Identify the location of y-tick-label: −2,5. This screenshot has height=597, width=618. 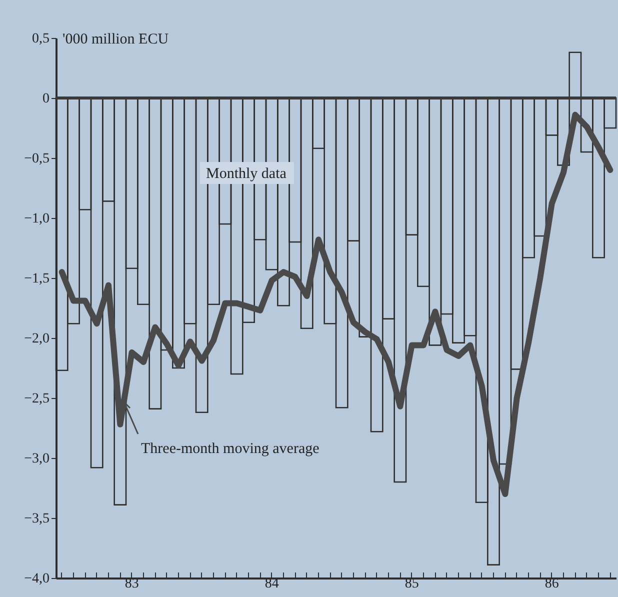
(37, 399).